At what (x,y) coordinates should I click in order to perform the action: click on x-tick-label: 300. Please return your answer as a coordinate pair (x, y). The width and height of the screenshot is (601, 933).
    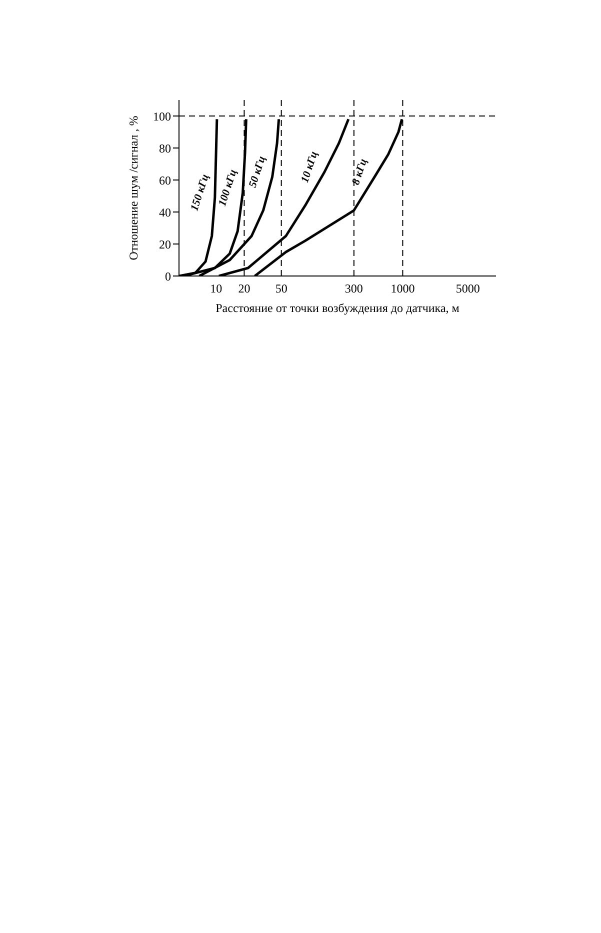
    Looking at the image, I should click on (353, 289).